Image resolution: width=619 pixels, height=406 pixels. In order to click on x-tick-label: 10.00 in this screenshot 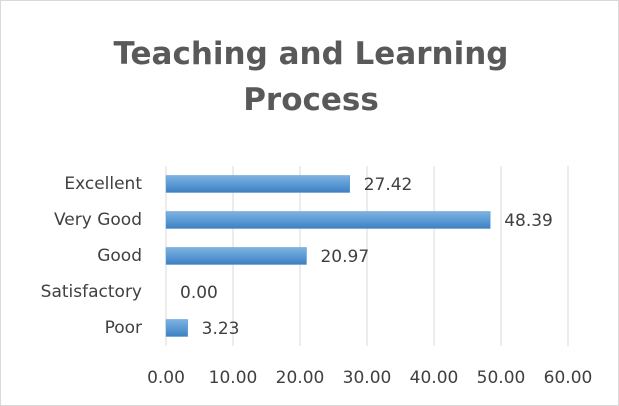, I will do `click(233, 378)`.